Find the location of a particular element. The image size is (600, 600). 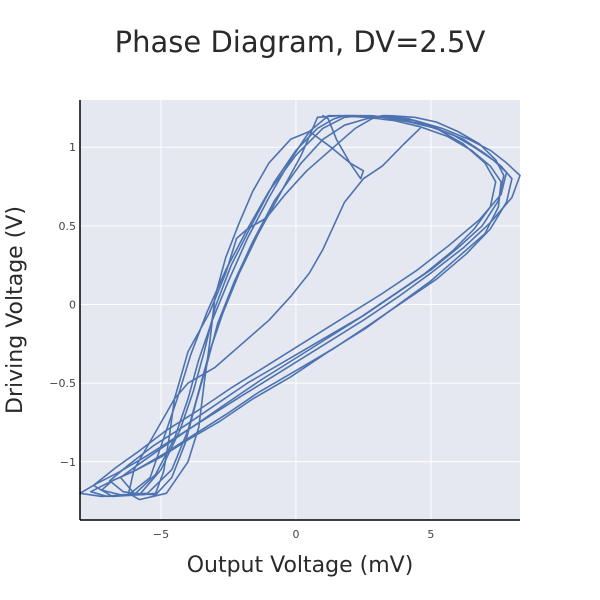

x-tick-labels: −5 0 5 is located at coordinates (294, 534).